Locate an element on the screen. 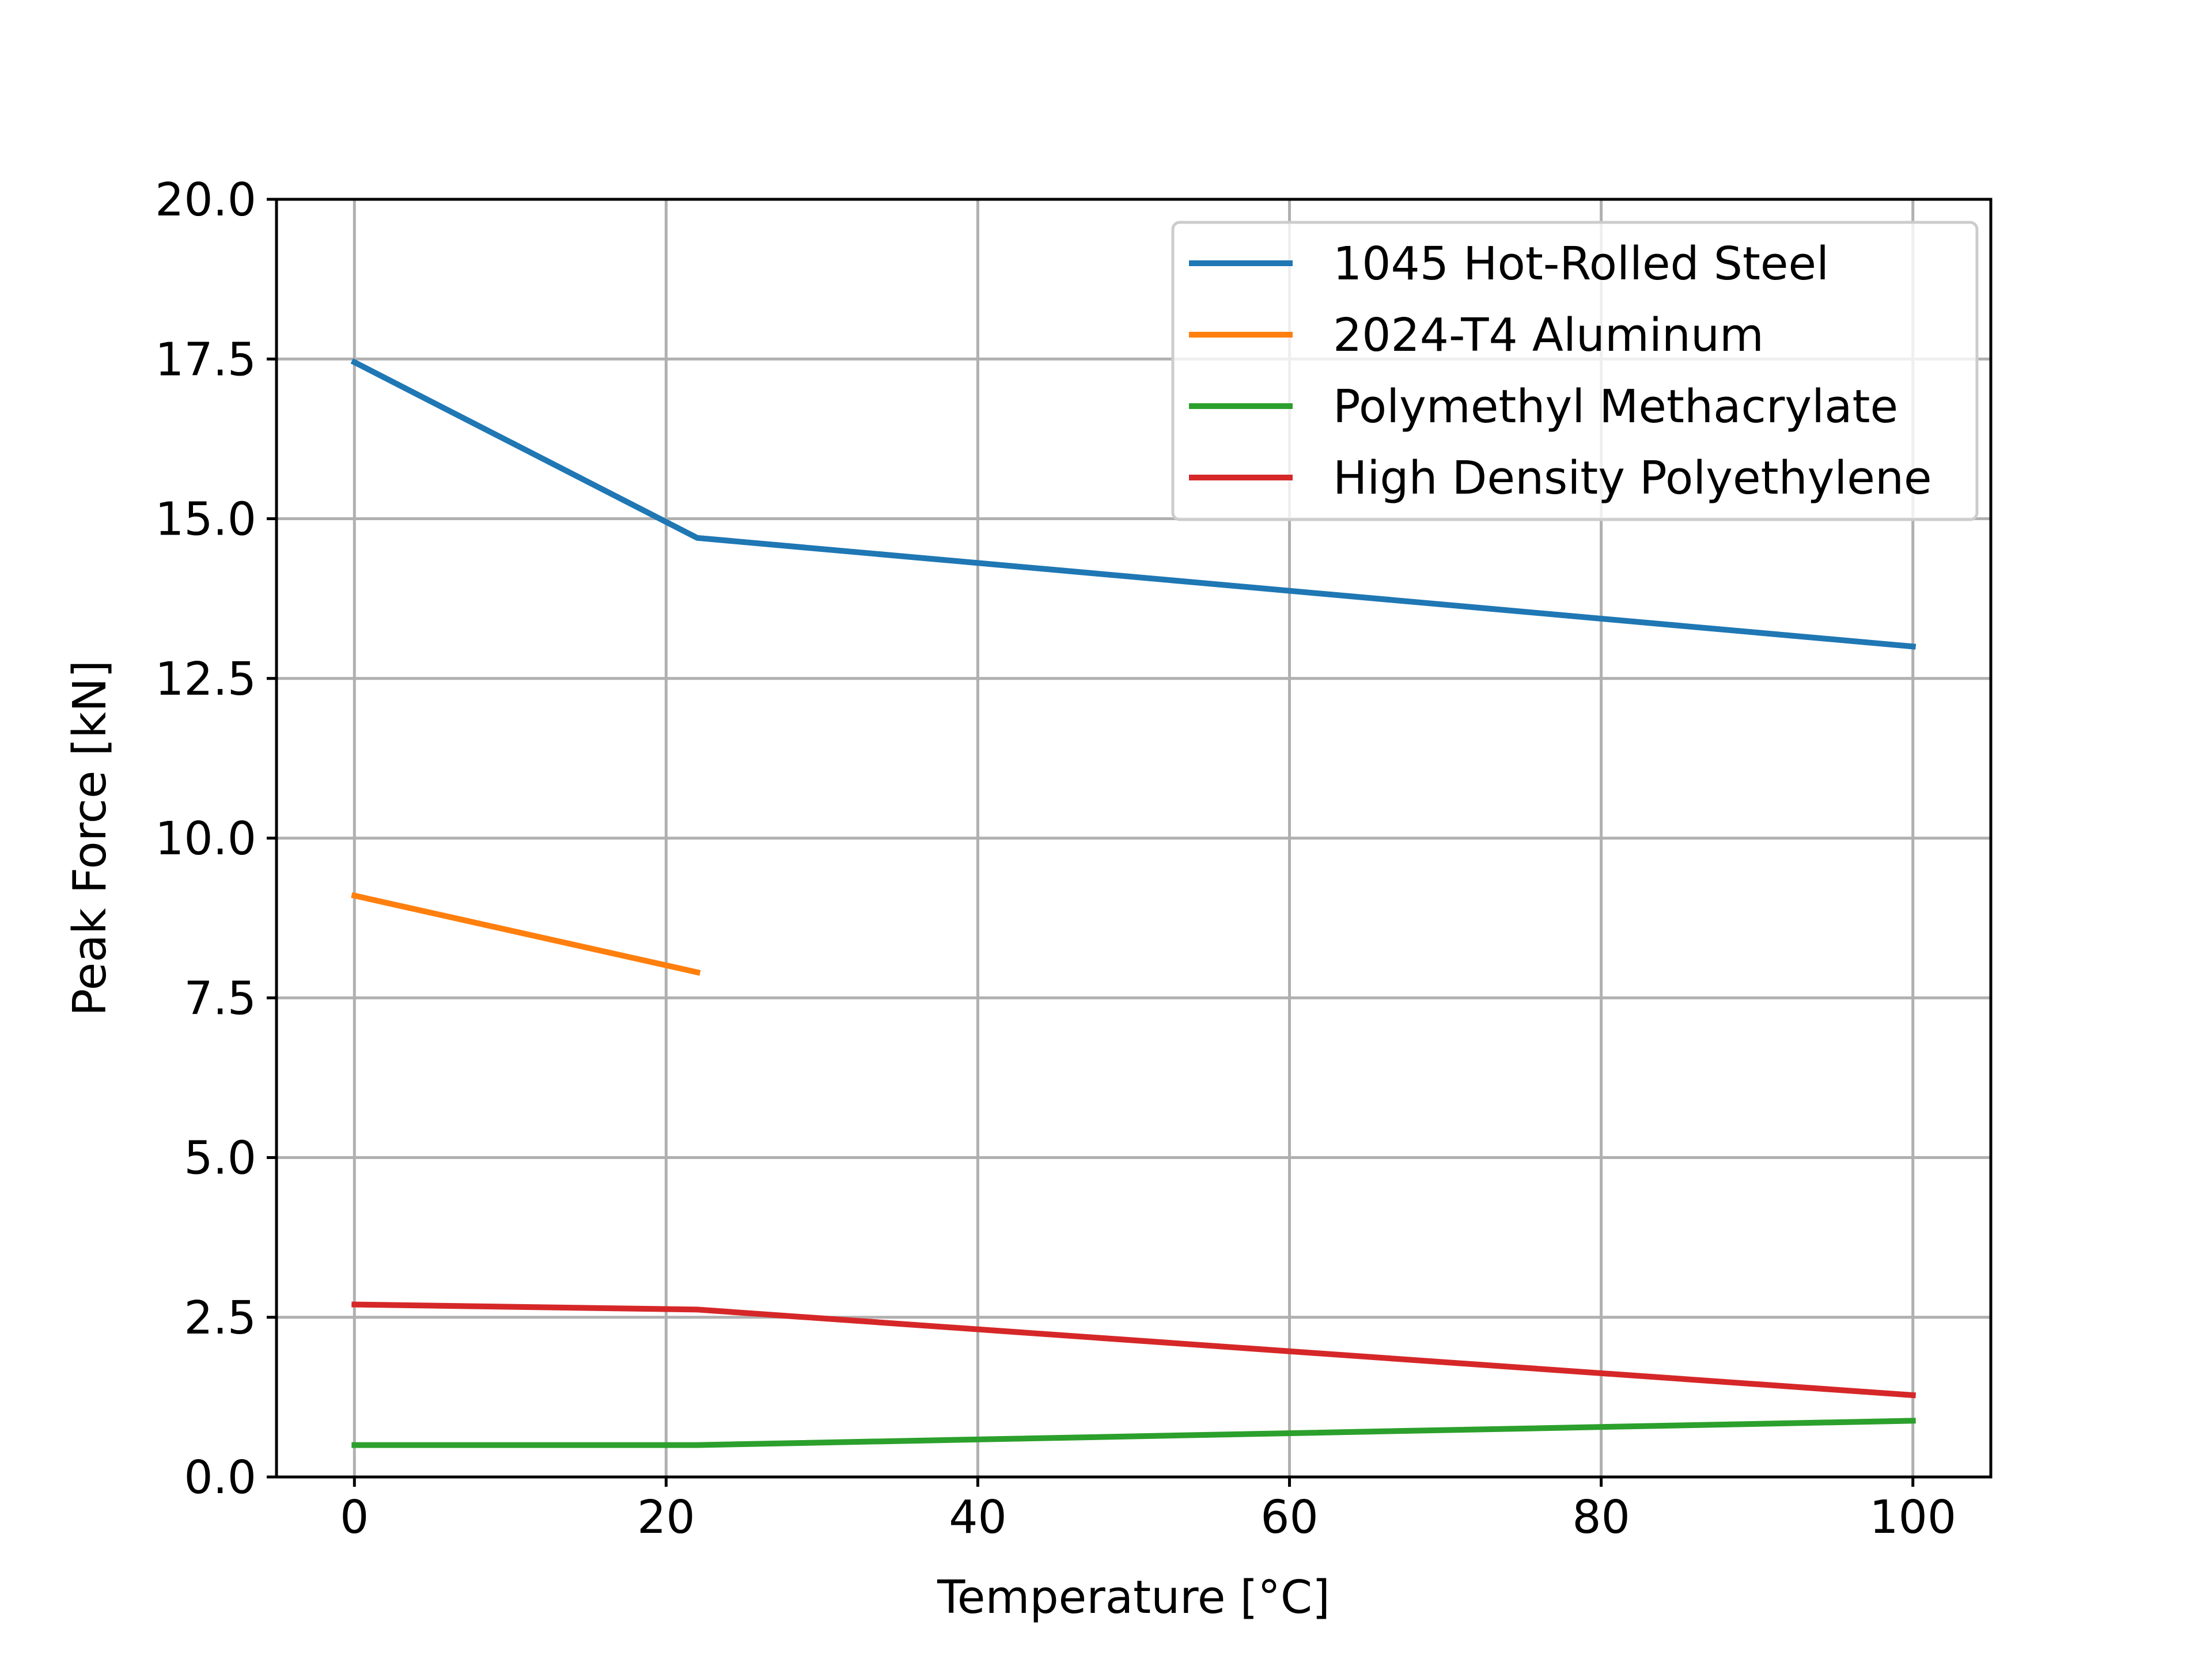 This screenshot has width=2212, height=1659. x-tick-label: 20 is located at coordinates (666, 1517).